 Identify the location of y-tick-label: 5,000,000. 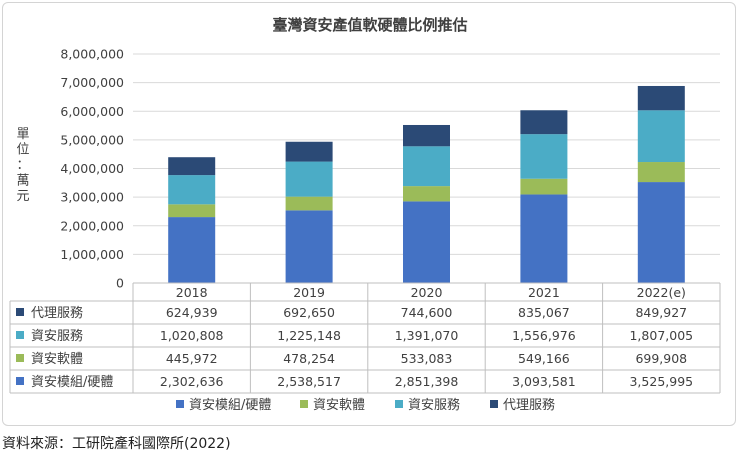
(92, 139).